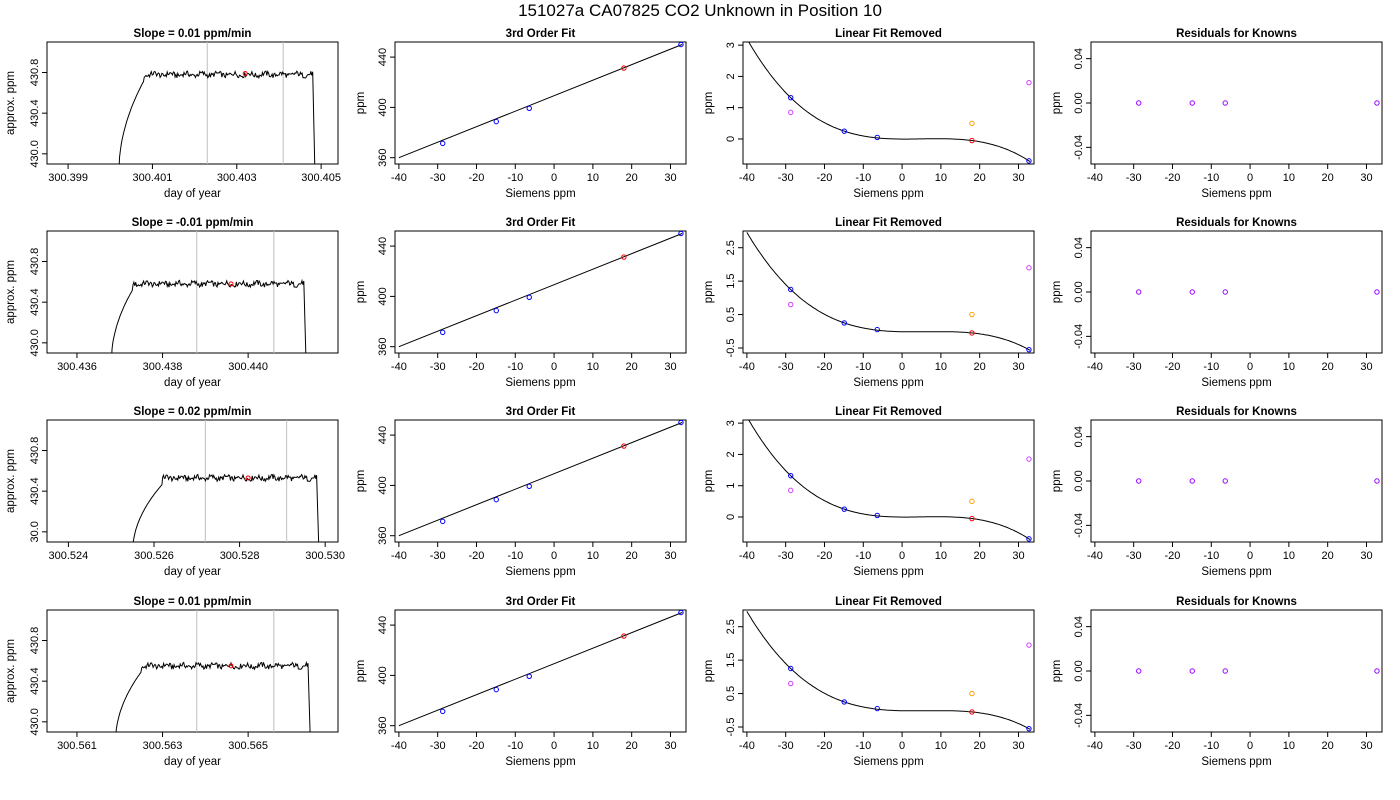 This screenshot has height=800, width=1400. Describe the element at coordinates (383, 536) in the screenshot. I see `y-tick-label: 360` at that location.